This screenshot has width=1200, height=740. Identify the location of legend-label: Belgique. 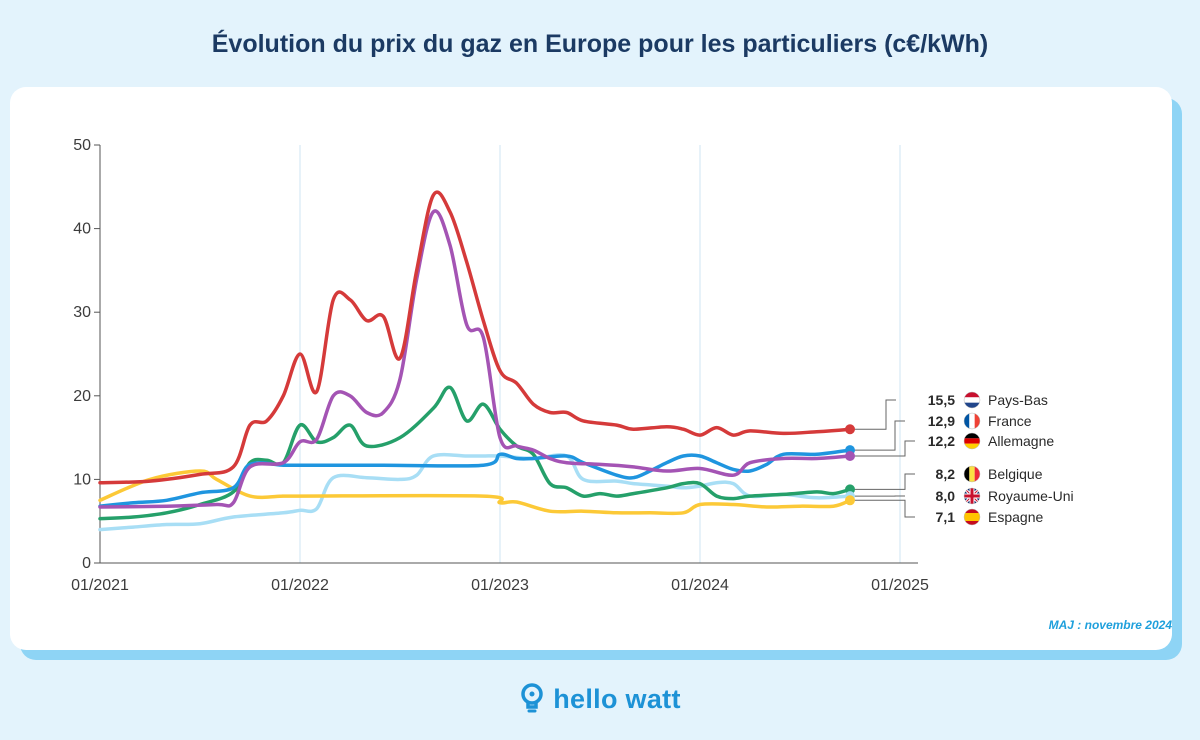
(1015, 474).